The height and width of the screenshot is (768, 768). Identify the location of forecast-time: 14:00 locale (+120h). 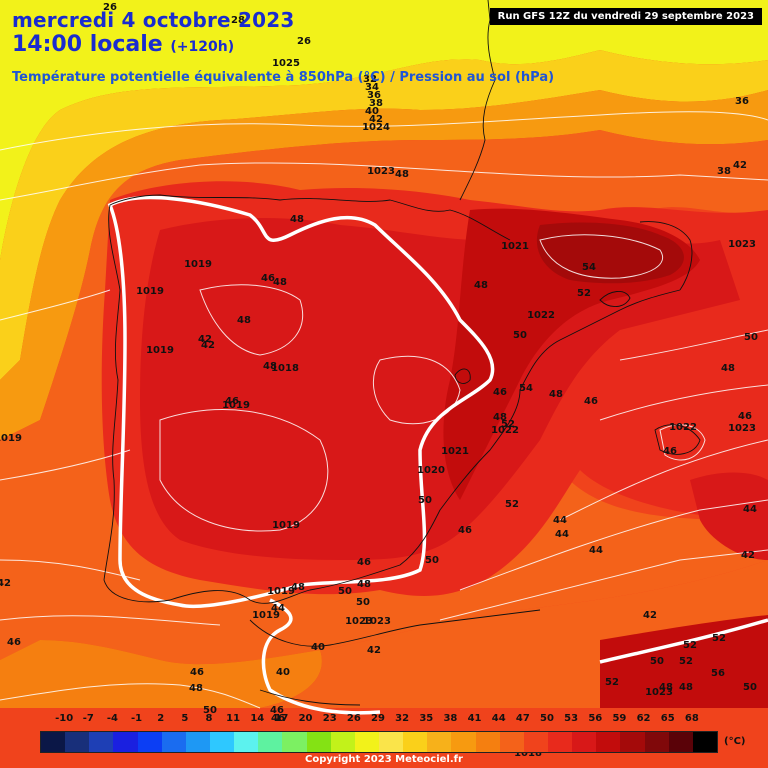
(123, 44).